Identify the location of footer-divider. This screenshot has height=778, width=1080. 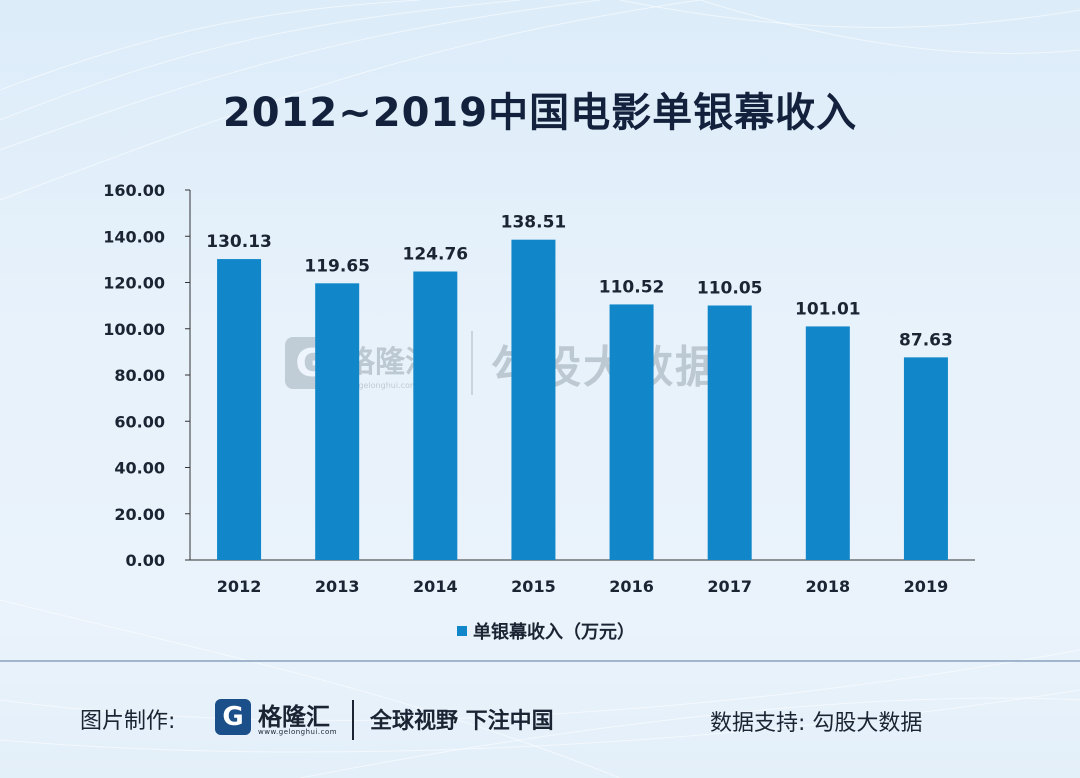
(540, 661).